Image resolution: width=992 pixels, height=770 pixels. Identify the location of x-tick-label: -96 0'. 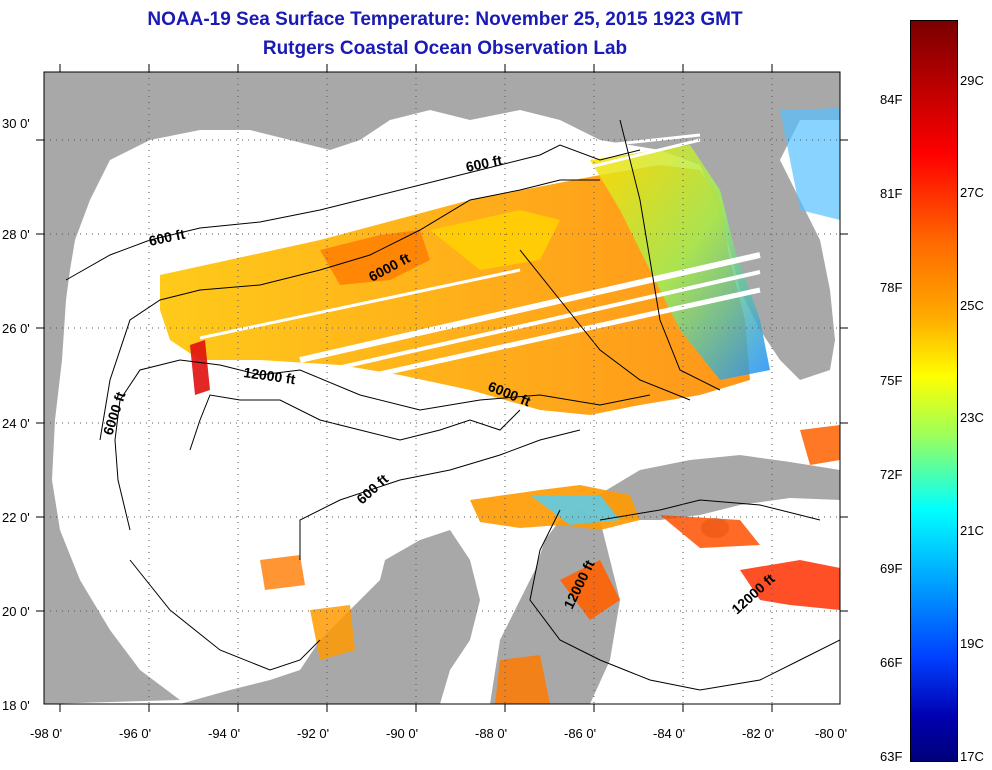
(135, 733).